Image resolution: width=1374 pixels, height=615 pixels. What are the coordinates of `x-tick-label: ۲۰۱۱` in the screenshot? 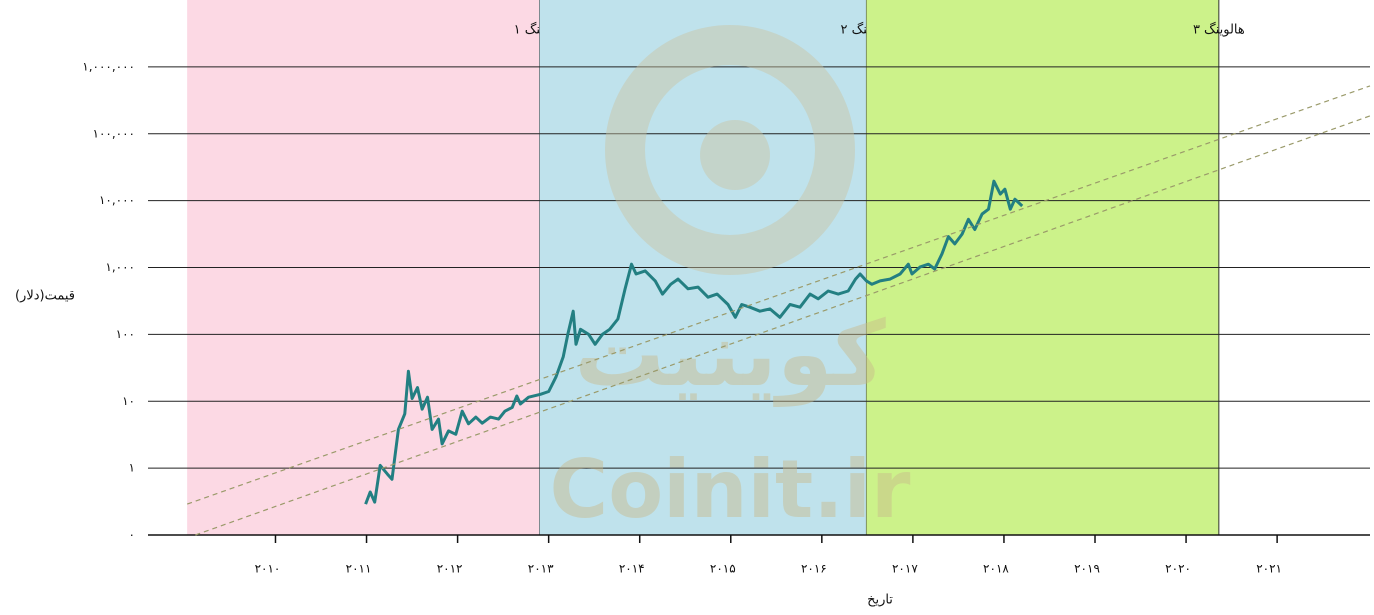 It's located at (359, 569).